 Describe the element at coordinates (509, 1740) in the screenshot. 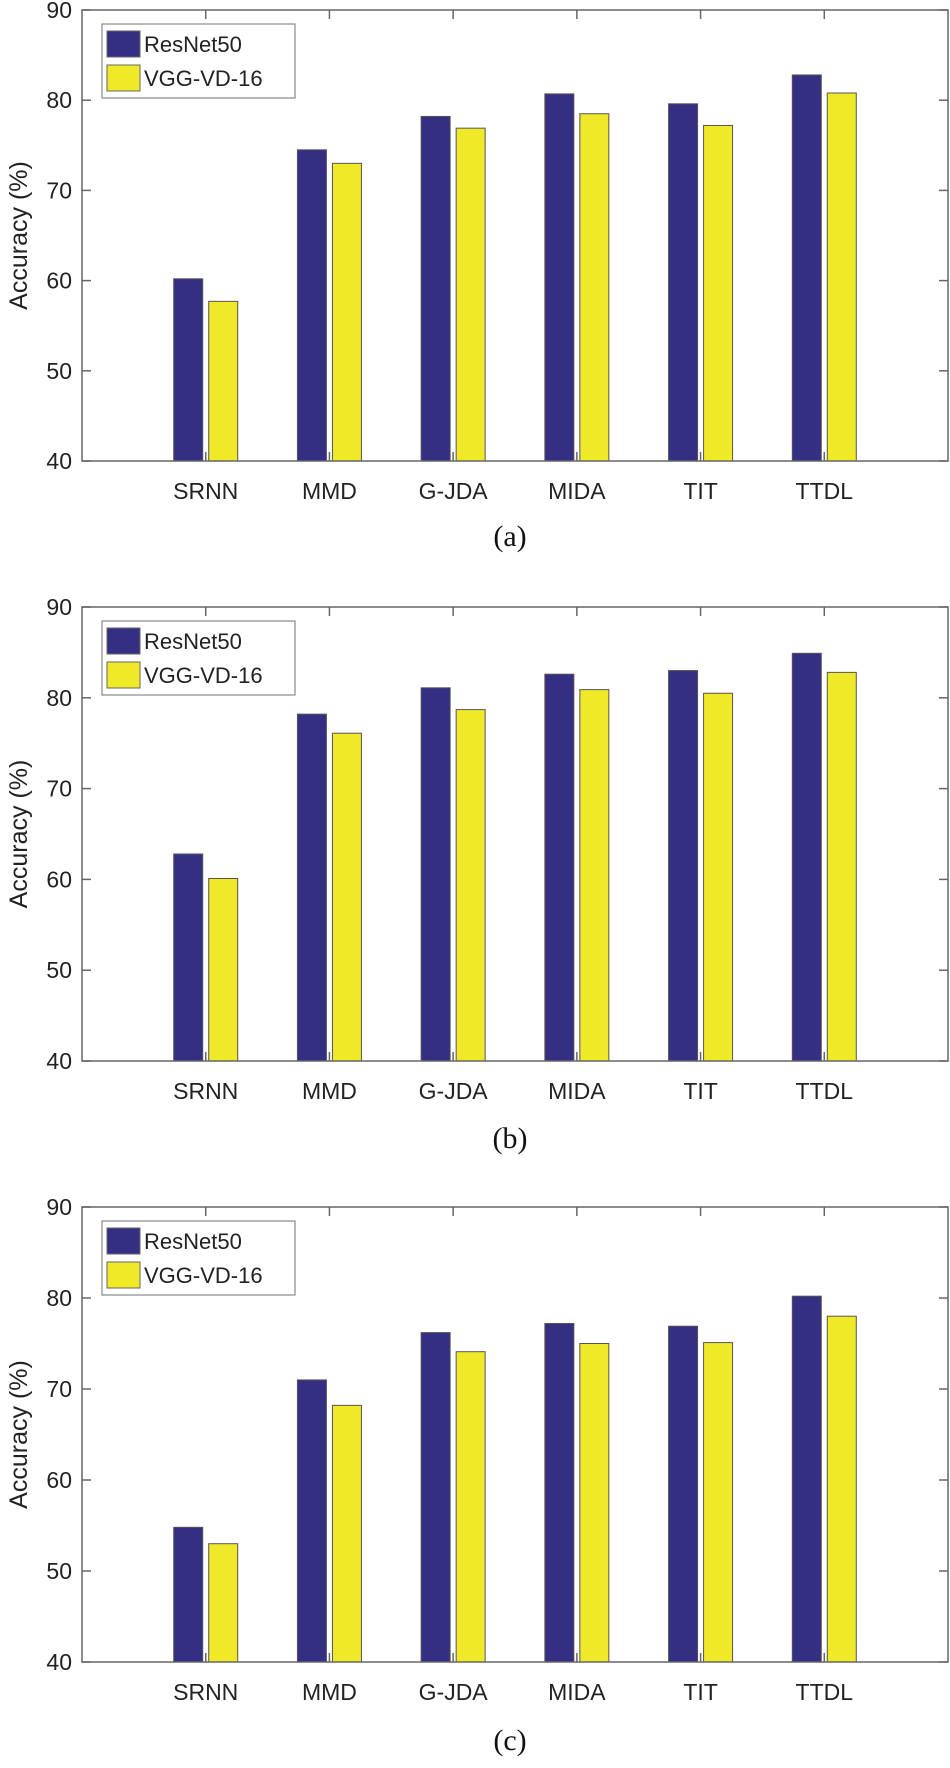

I see `panel-caption: (c)` at that location.